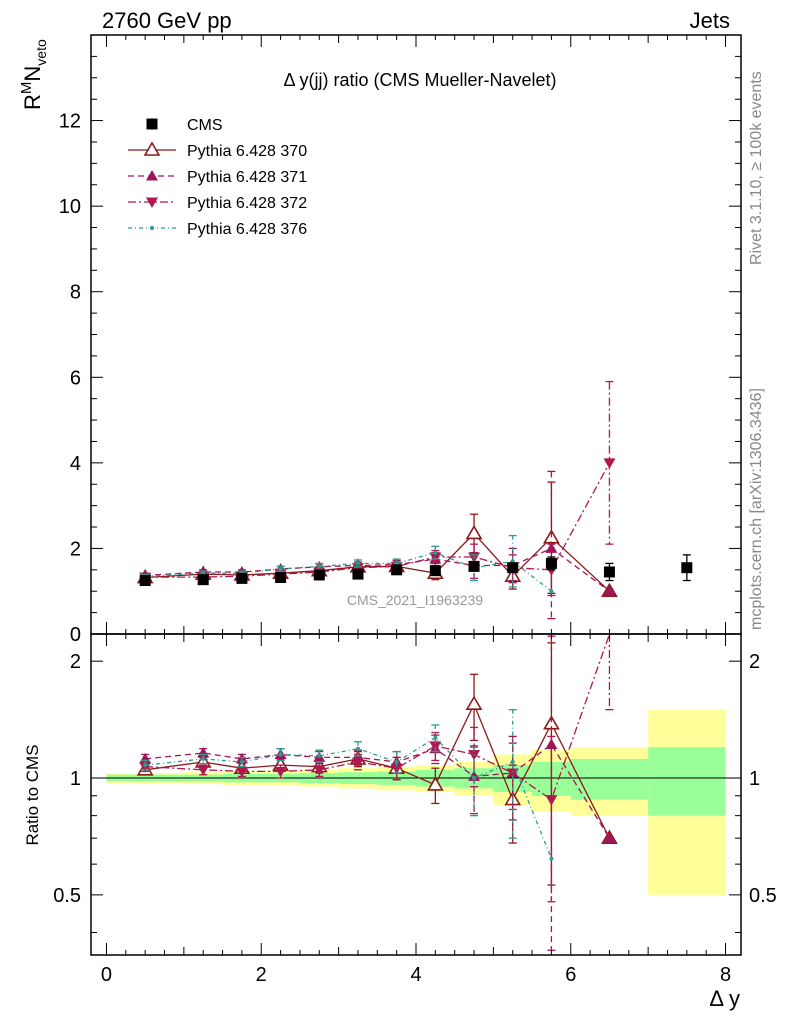 This screenshot has width=786, height=1024. Describe the element at coordinates (609, 590) in the screenshot. I see `main-mc2-point` at that location.